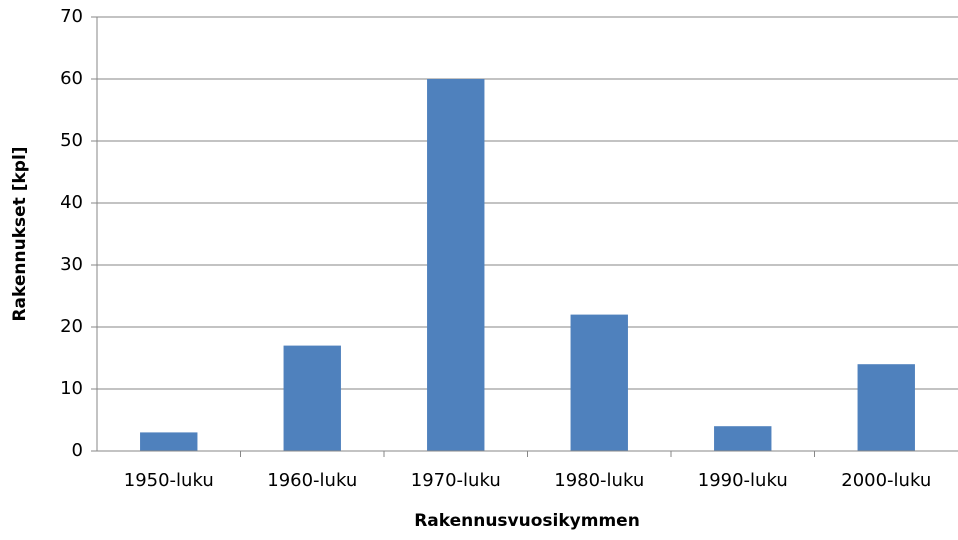  What do you see at coordinates (527, 521) in the screenshot?
I see `x-axis-title: Rakennusvuosikymmen` at bounding box center [527, 521].